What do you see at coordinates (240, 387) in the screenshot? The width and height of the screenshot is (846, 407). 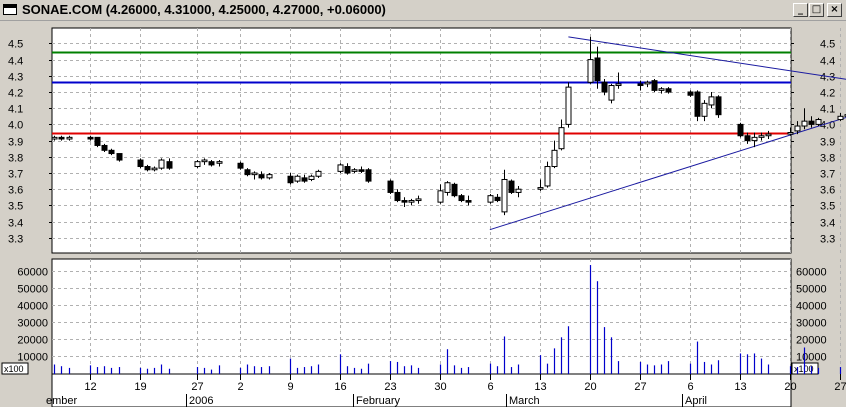 I see `day-label: 2` at bounding box center [240, 387].